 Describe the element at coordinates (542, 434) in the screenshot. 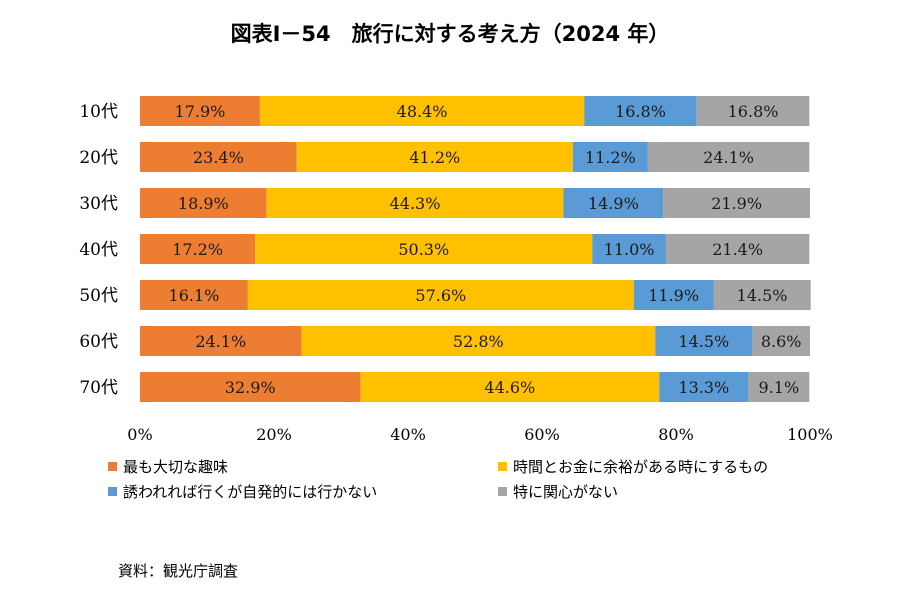

I see `x-tick-label: 60%` at that location.